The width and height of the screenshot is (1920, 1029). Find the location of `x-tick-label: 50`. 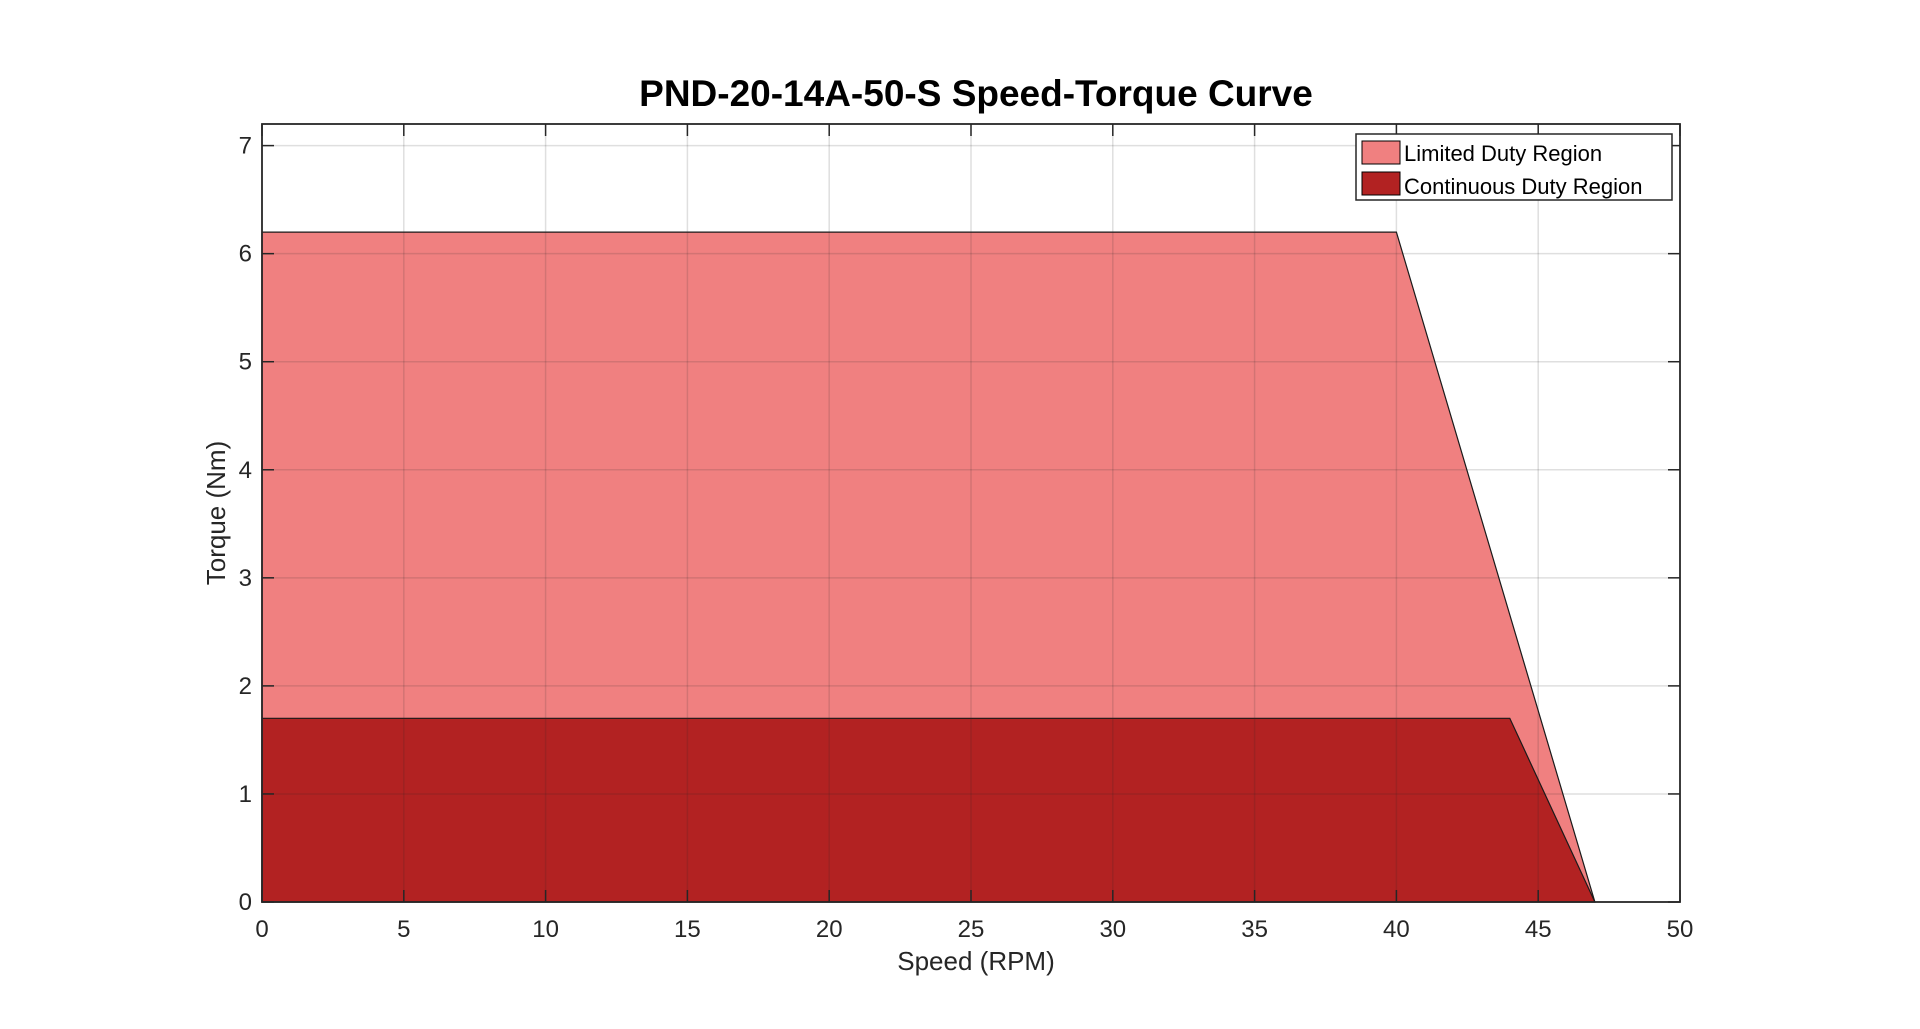

x-tick-label: 50 is located at coordinates (1680, 929).